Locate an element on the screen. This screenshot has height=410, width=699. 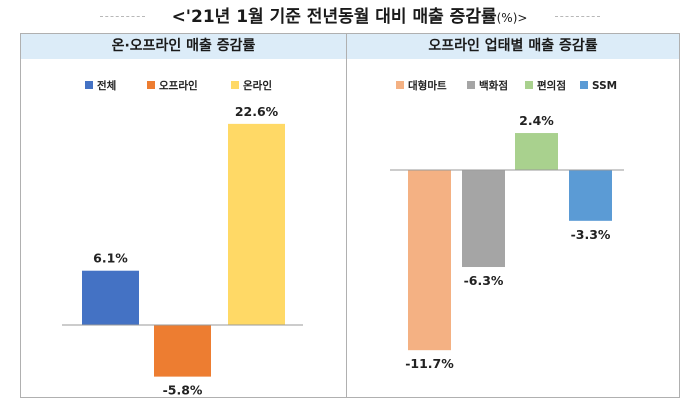
right-panel-title: 오프라인 업태별 매출 증감률 is located at coordinates (513, 46).